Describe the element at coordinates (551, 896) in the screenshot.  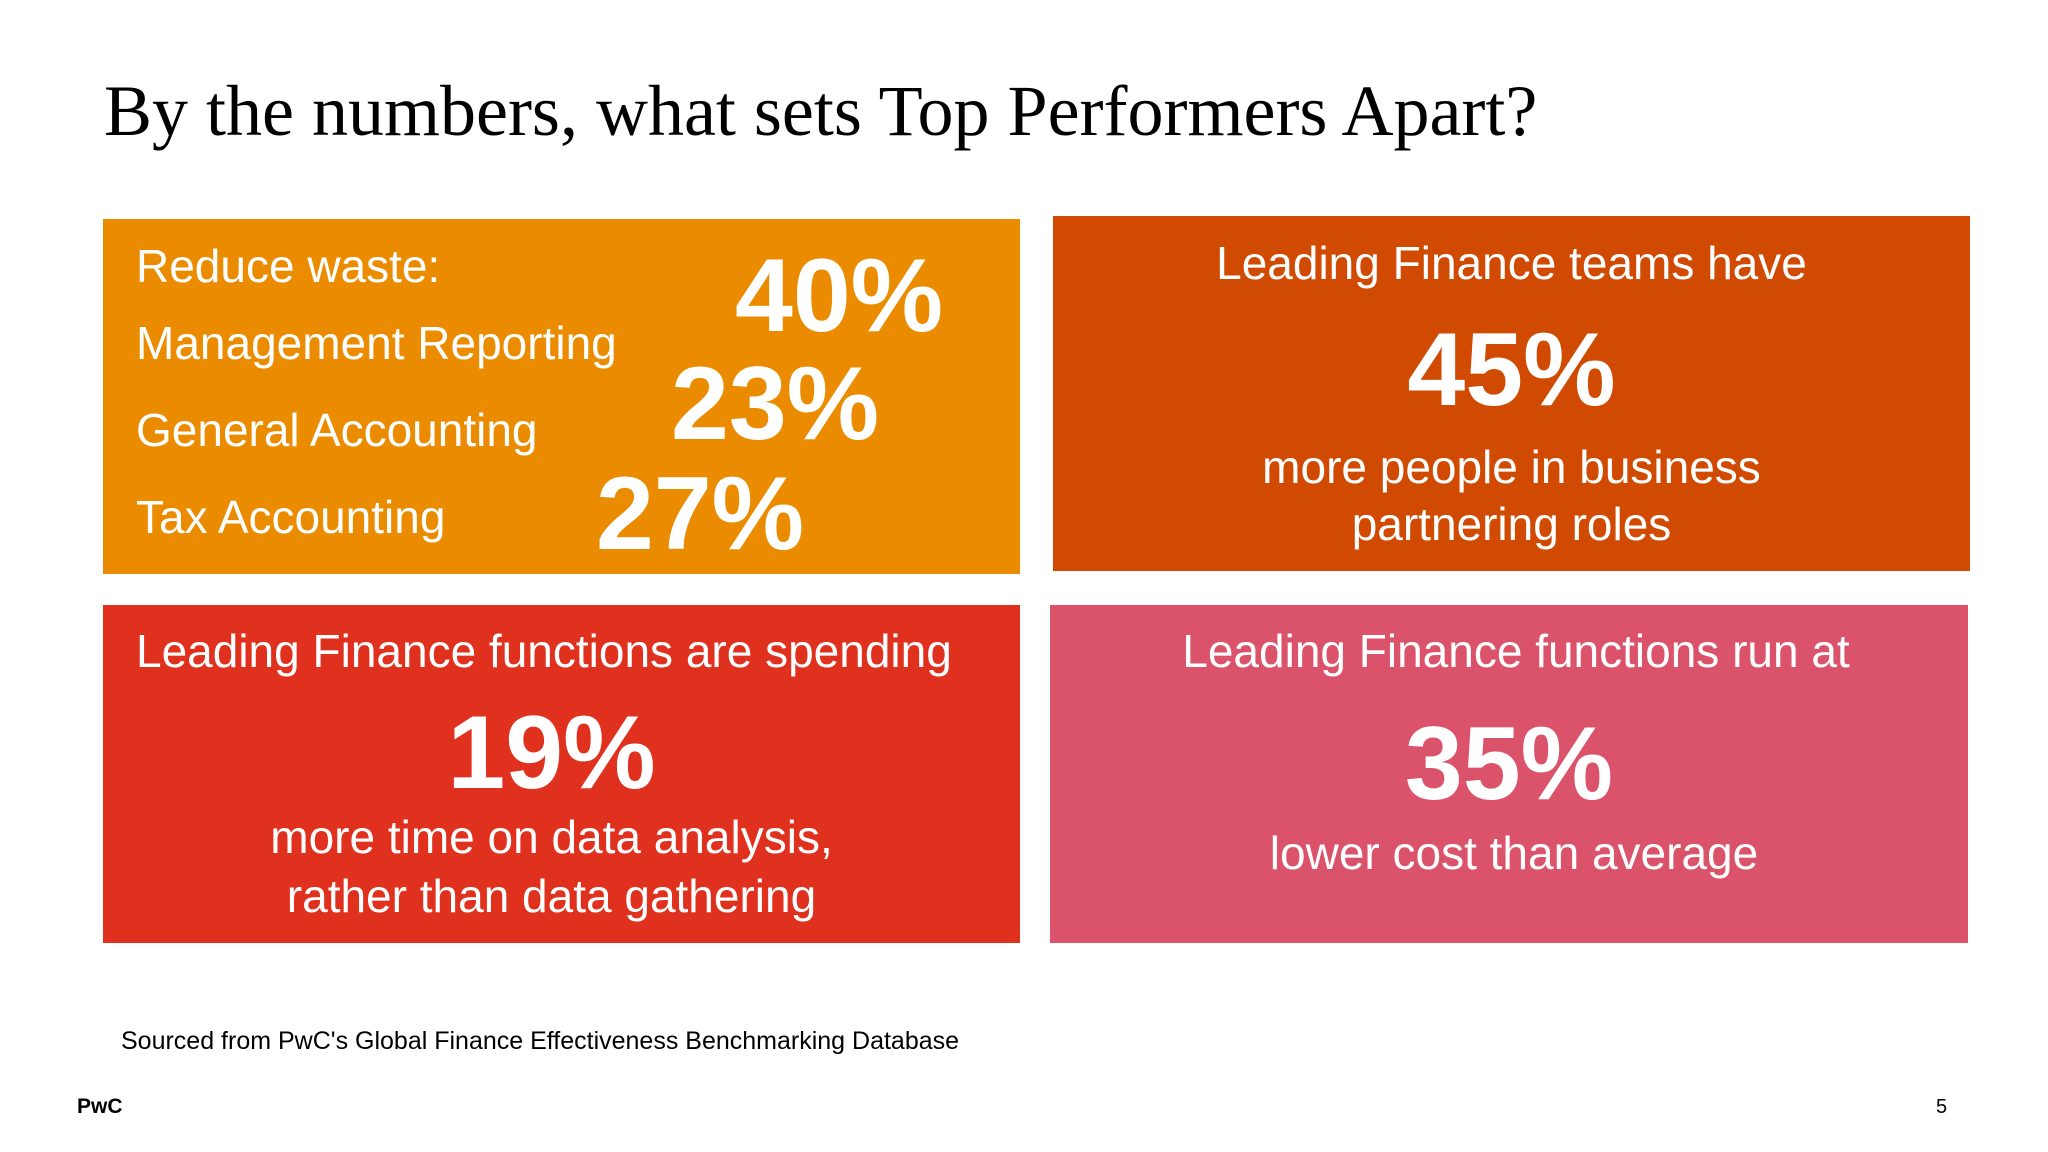
I see `analysis-text-line2: rather than data gathering` at that location.